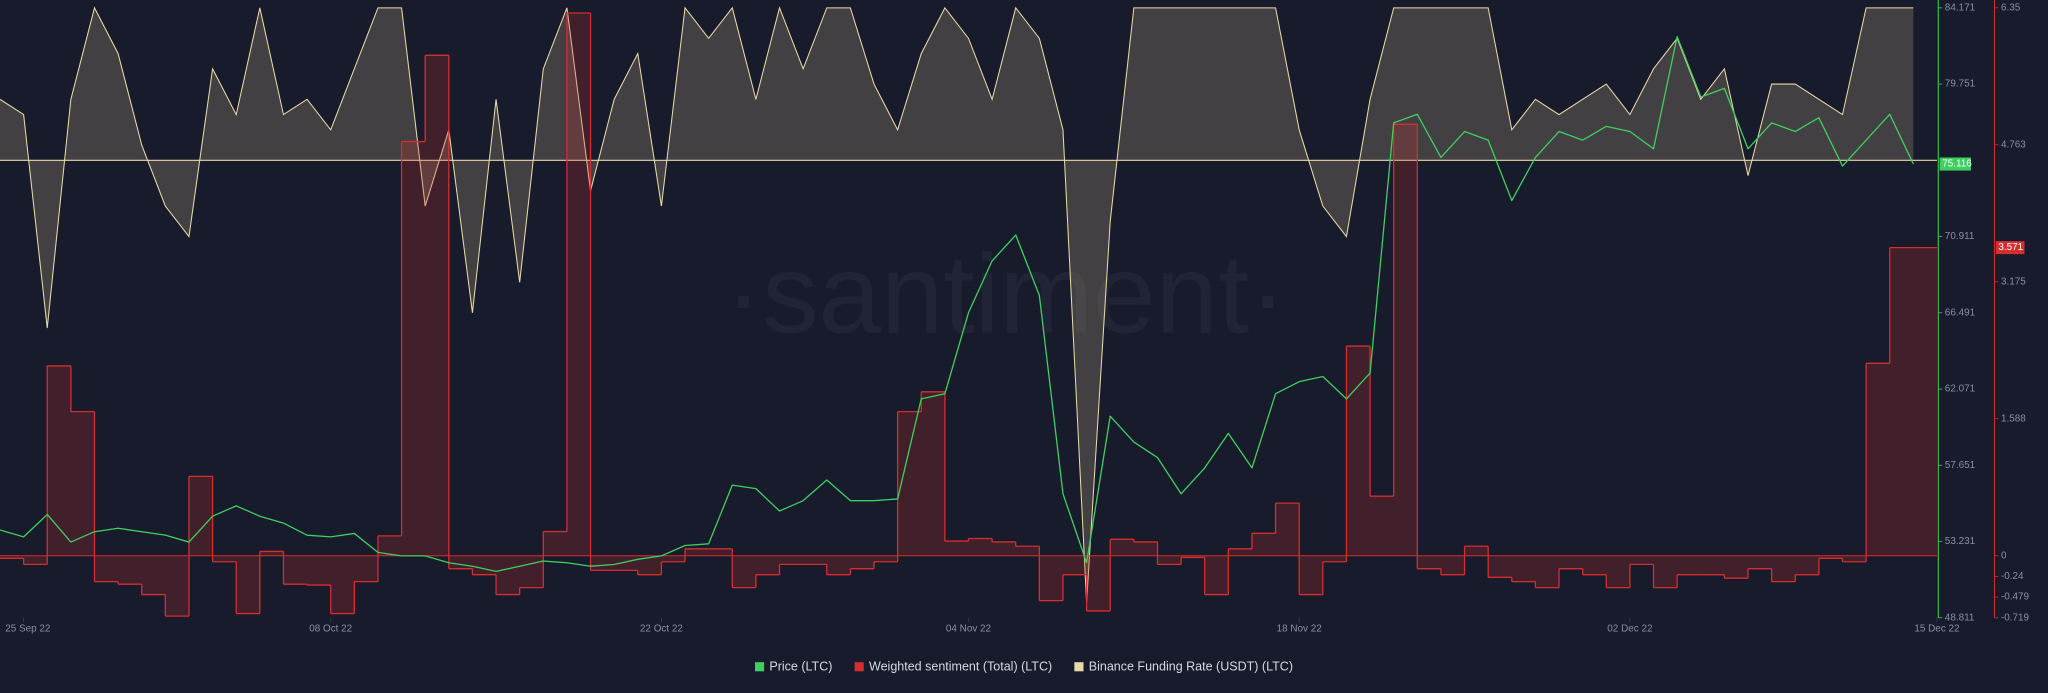 The width and height of the screenshot is (2048, 693). What do you see at coordinates (1960, 389) in the screenshot?
I see `y-tick-label: 62.071` at bounding box center [1960, 389].